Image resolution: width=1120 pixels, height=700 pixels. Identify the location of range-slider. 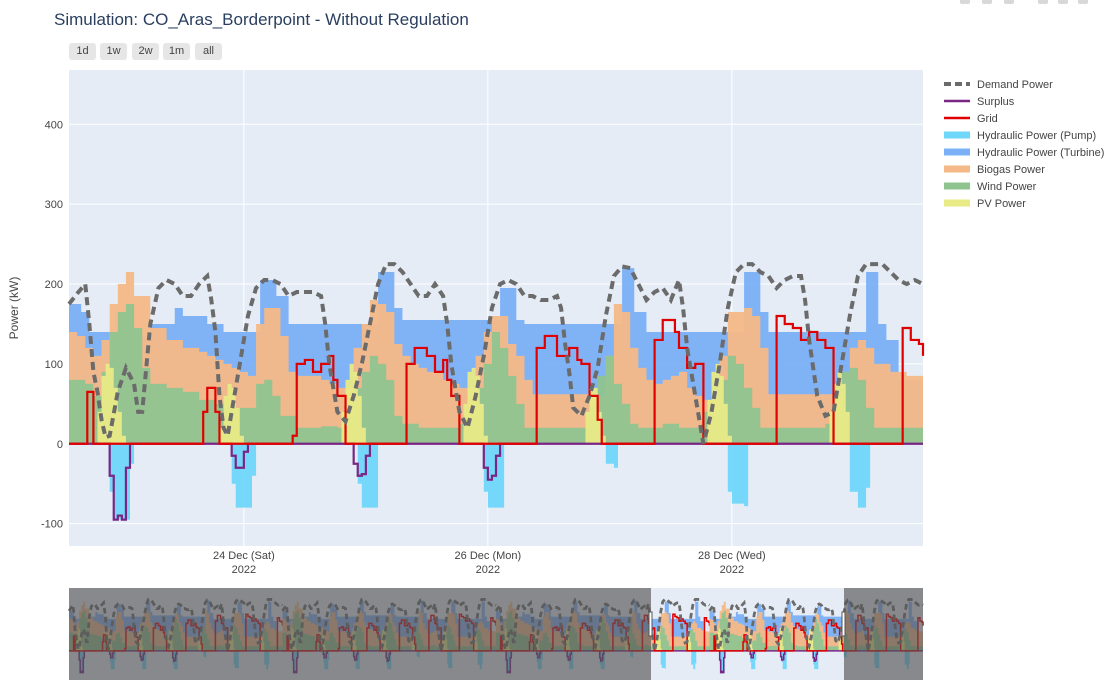
(495, 634).